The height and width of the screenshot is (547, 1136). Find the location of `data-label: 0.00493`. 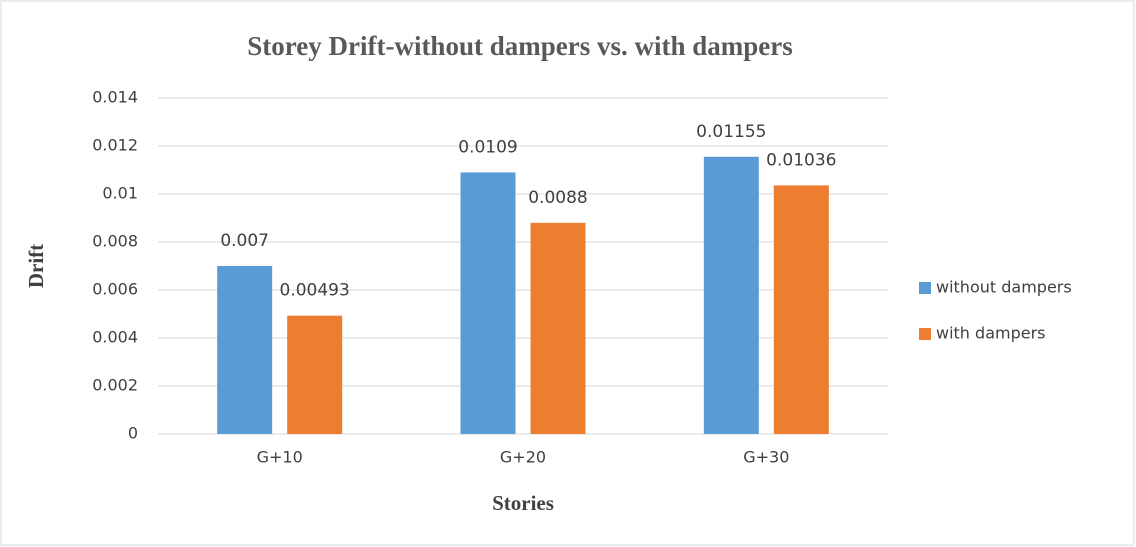

data-label: 0.00493 is located at coordinates (315, 291).